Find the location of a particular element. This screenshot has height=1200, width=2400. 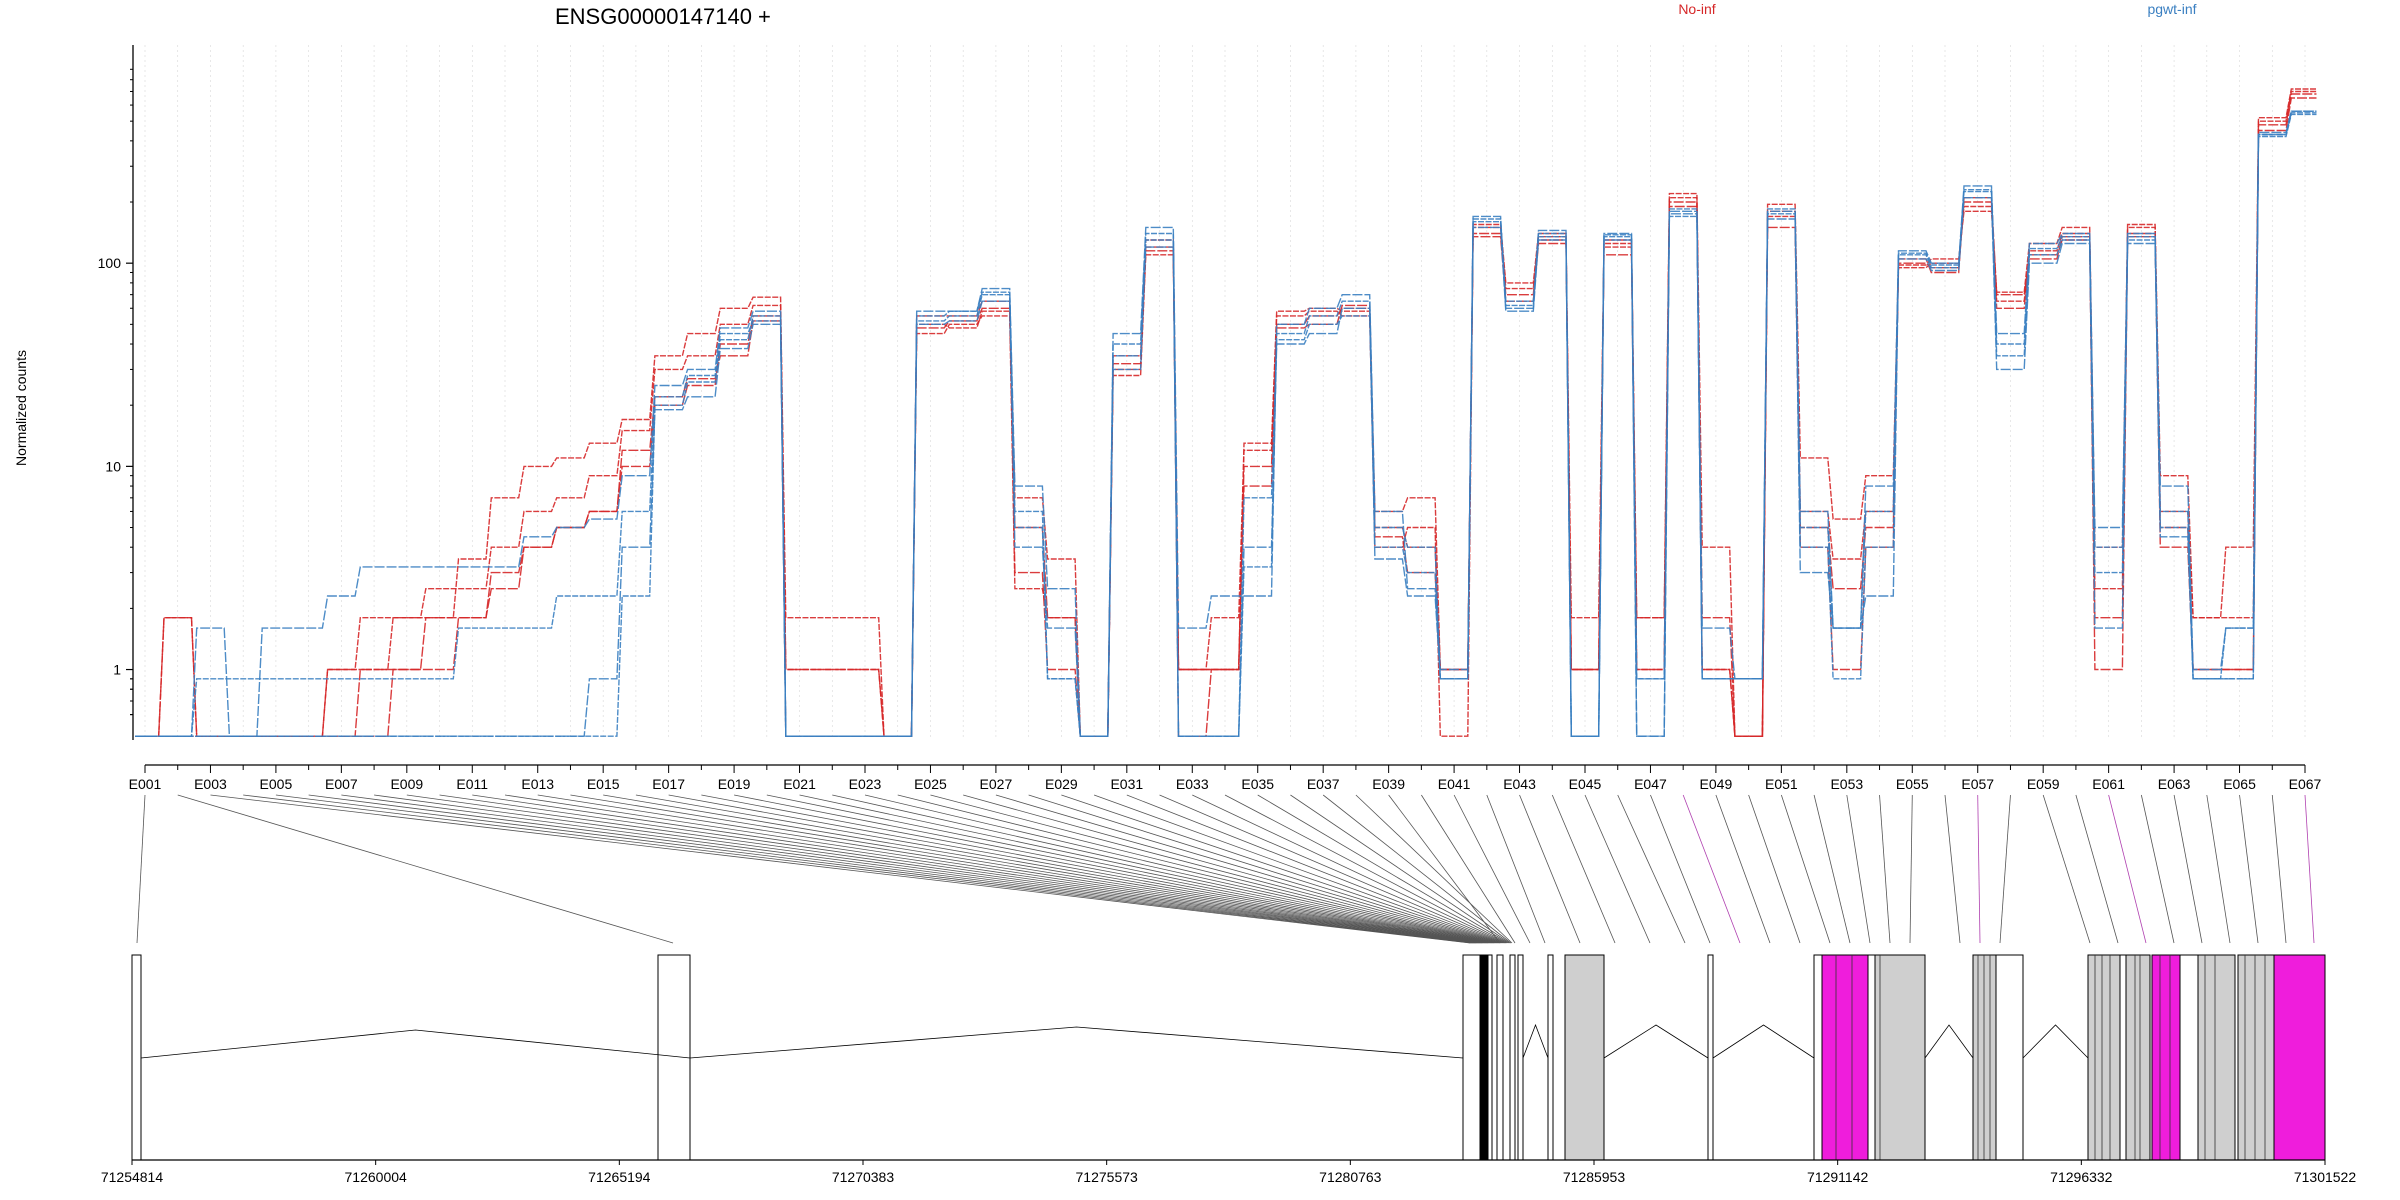

legend-no-inf: No-inf is located at coordinates (1696, 9).